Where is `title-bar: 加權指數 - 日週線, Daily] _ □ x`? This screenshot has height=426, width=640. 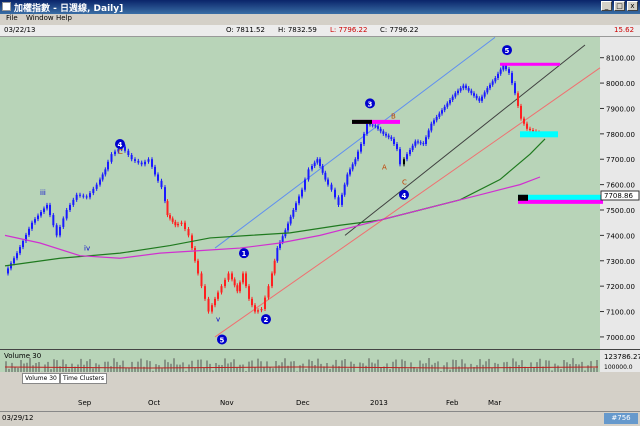
title-bar: 加權指數 - 日週線, Daily] _ □ x is located at coordinates (320, 7).